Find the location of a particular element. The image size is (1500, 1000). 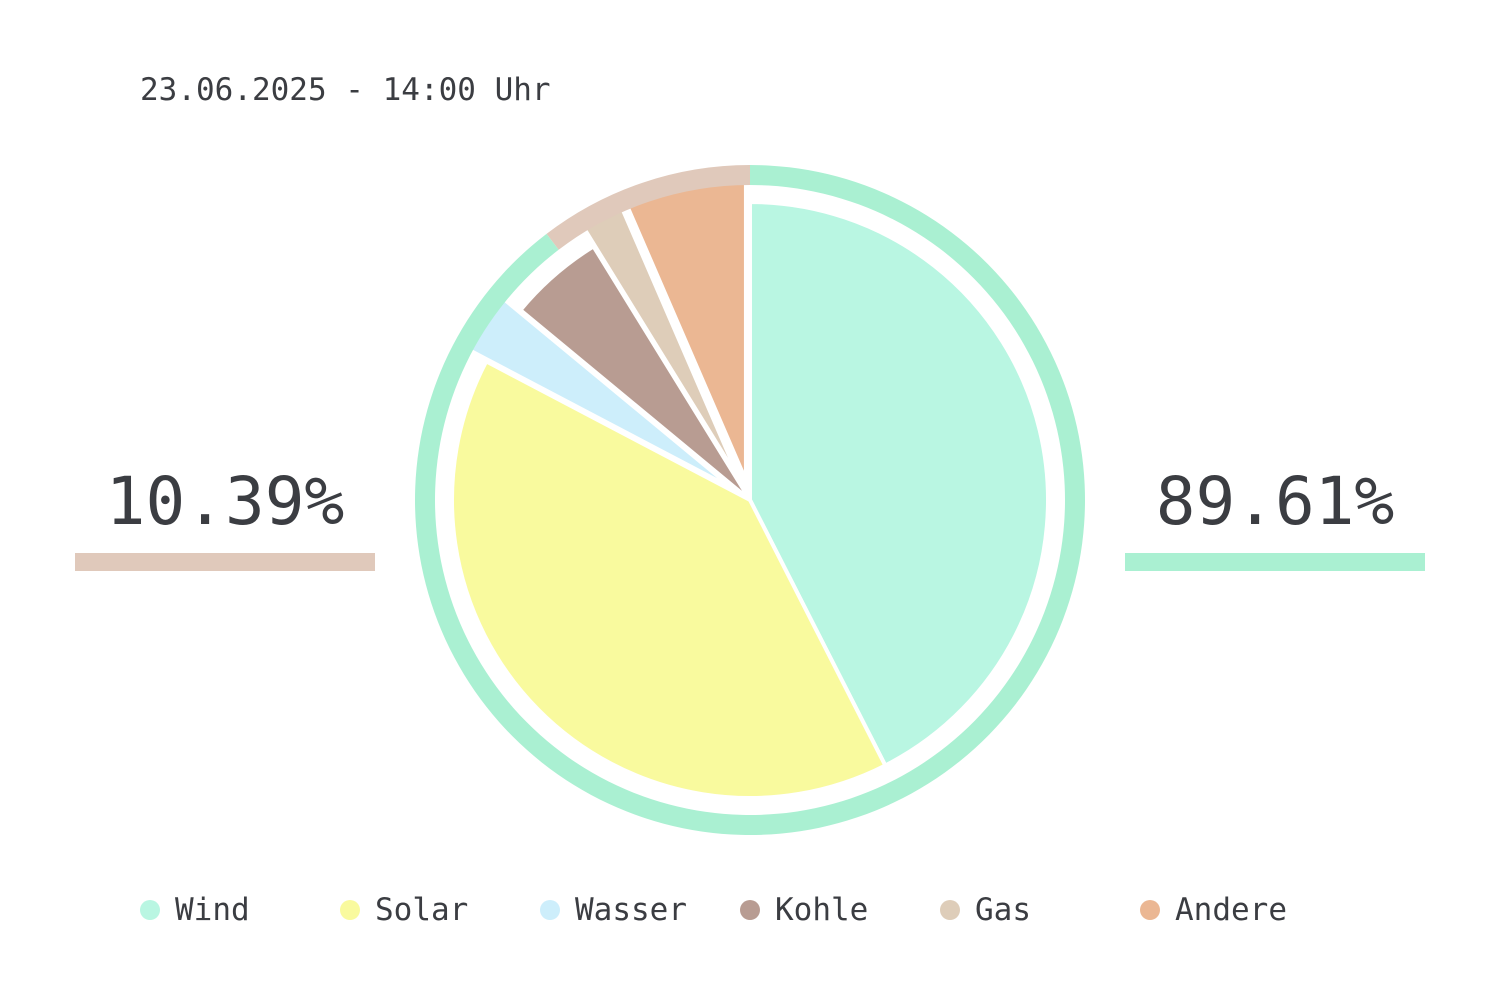

fossil-share: 10.39% is located at coordinates (225, 516).